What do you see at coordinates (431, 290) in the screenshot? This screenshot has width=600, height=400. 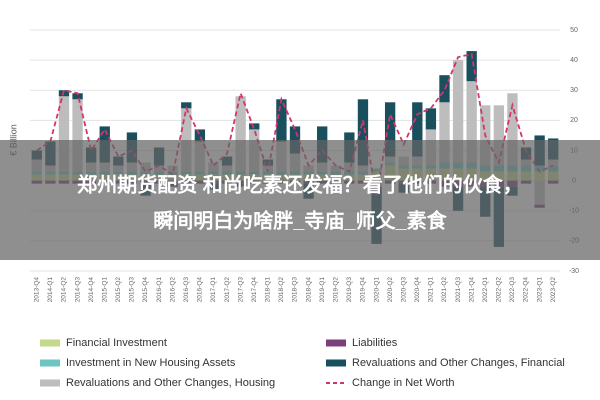 I see `x-tick-label: 2021-Q1` at bounding box center [431, 290].